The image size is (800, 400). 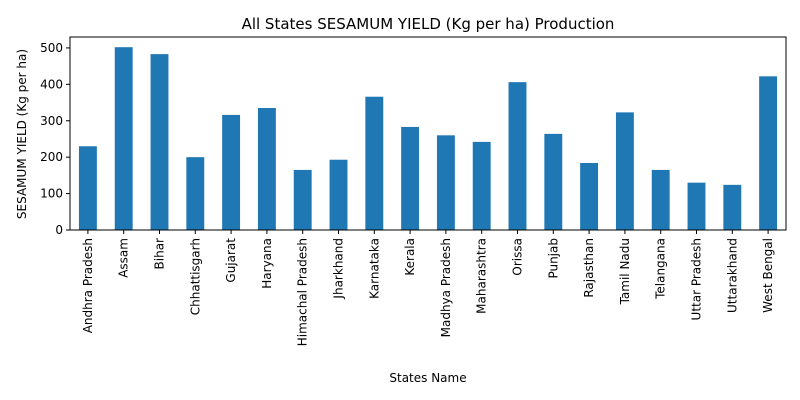 I want to click on y-tick-label: 400, so click(x=51, y=84).